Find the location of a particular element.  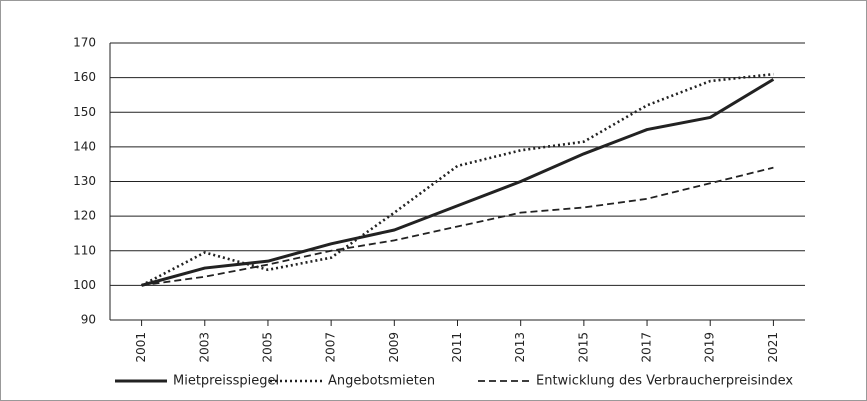

x-tick-label: 2001 is located at coordinates (141, 347).